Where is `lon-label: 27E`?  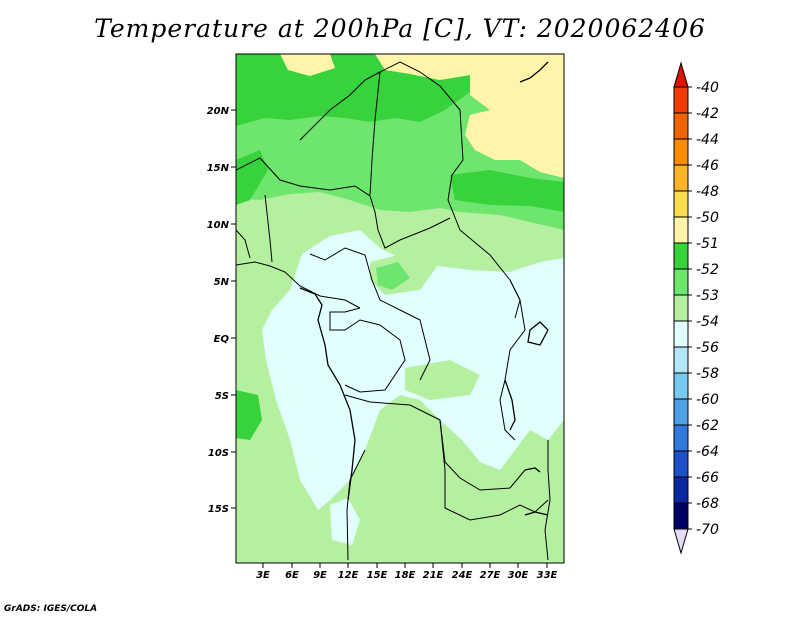
lon-label: 27E is located at coordinates (490, 575).